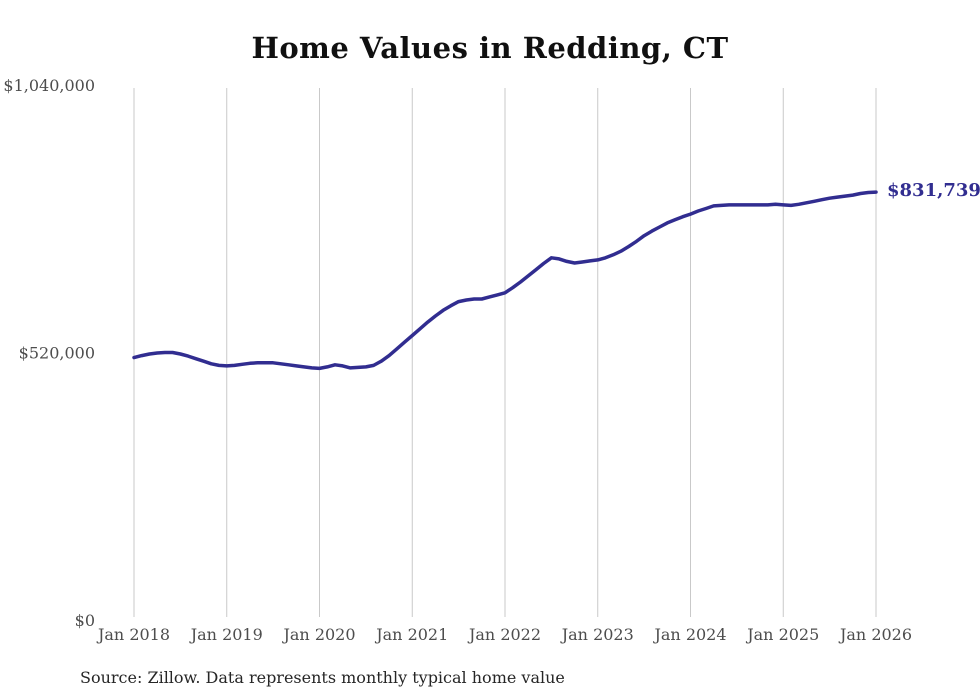 The width and height of the screenshot is (980, 699). I want to click on x-axis-tick-label: Jan 2021, so click(411, 634).